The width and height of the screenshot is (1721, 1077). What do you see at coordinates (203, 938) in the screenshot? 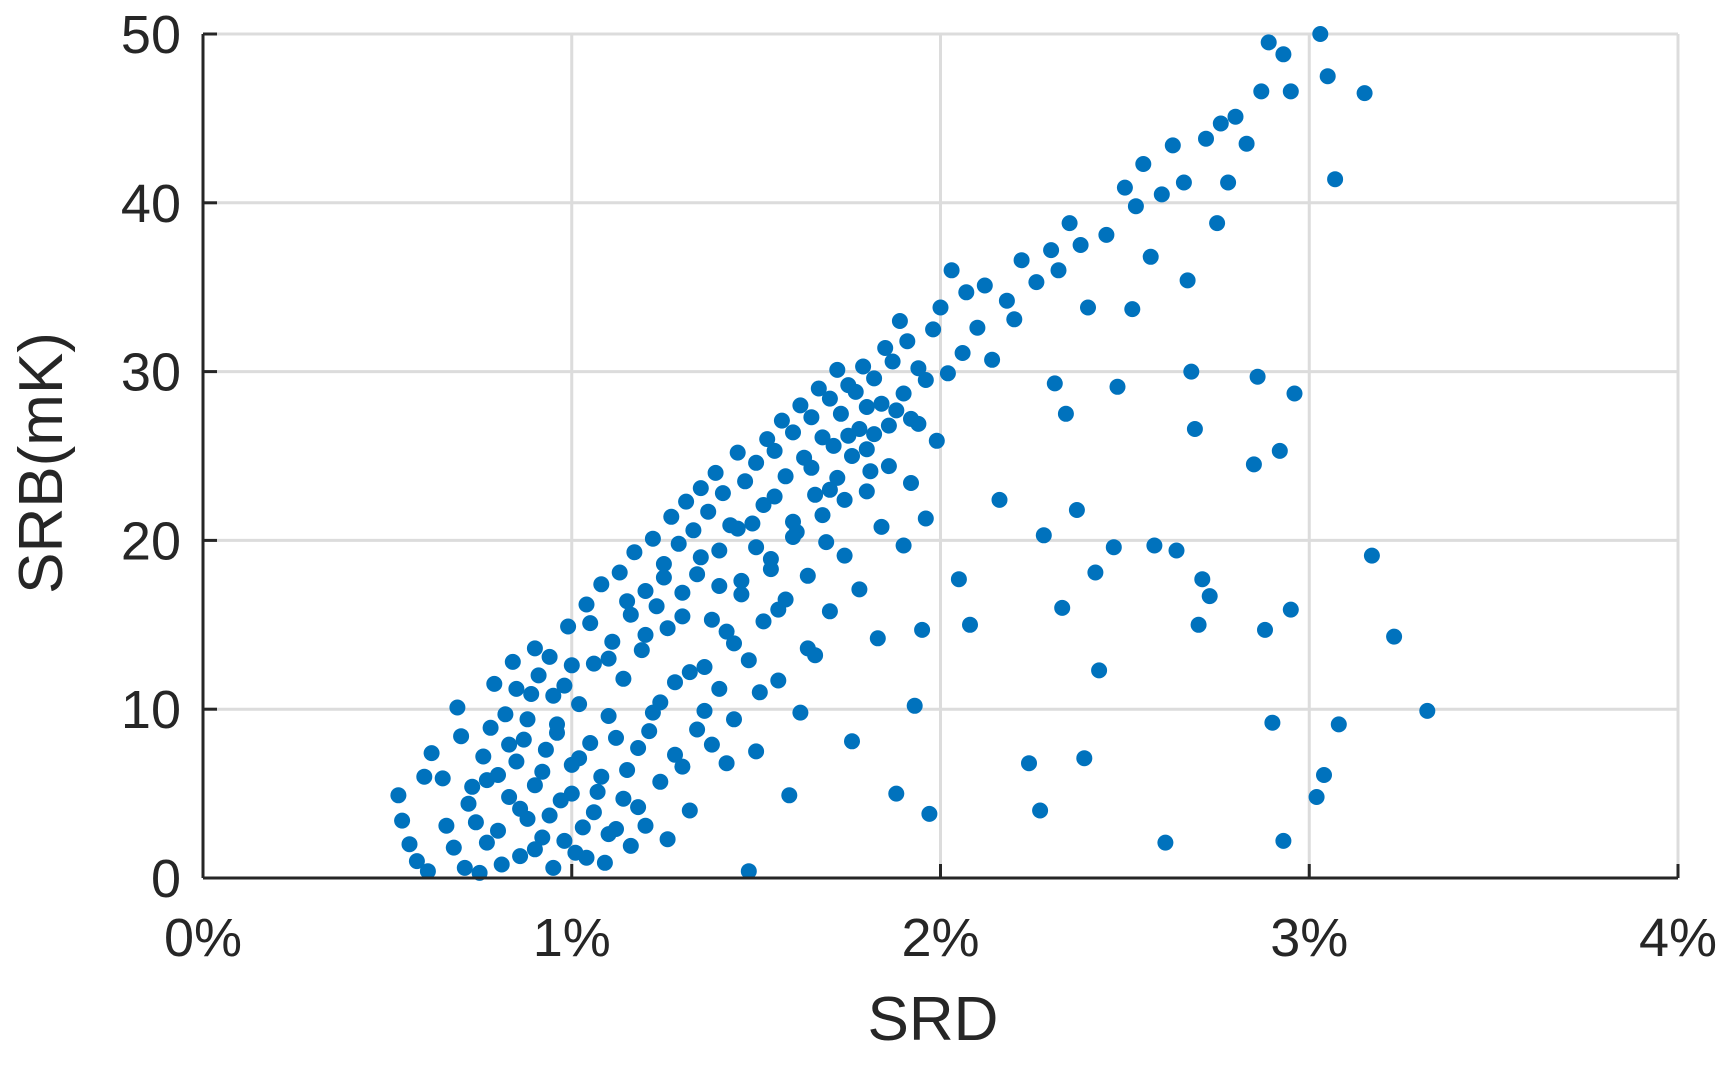
I see `x-tick-label: 0%` at bounding box center [203, 938].